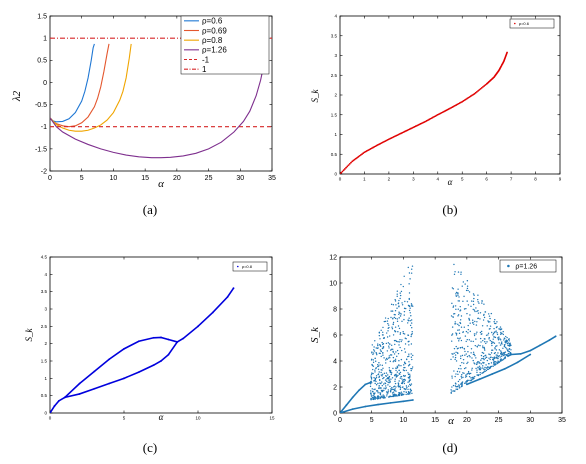  Describe the element at coordinates (159, 101) in the screenshot. I see `series-line` at that location.